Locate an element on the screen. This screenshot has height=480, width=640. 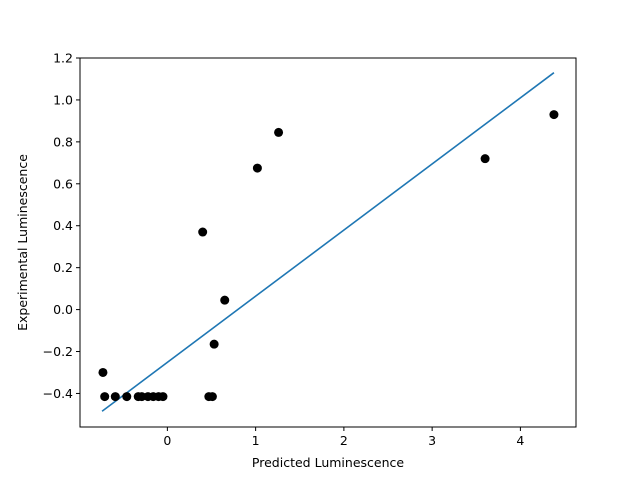
y-tick-label: 0.0 is located at coordinates (63, 309).